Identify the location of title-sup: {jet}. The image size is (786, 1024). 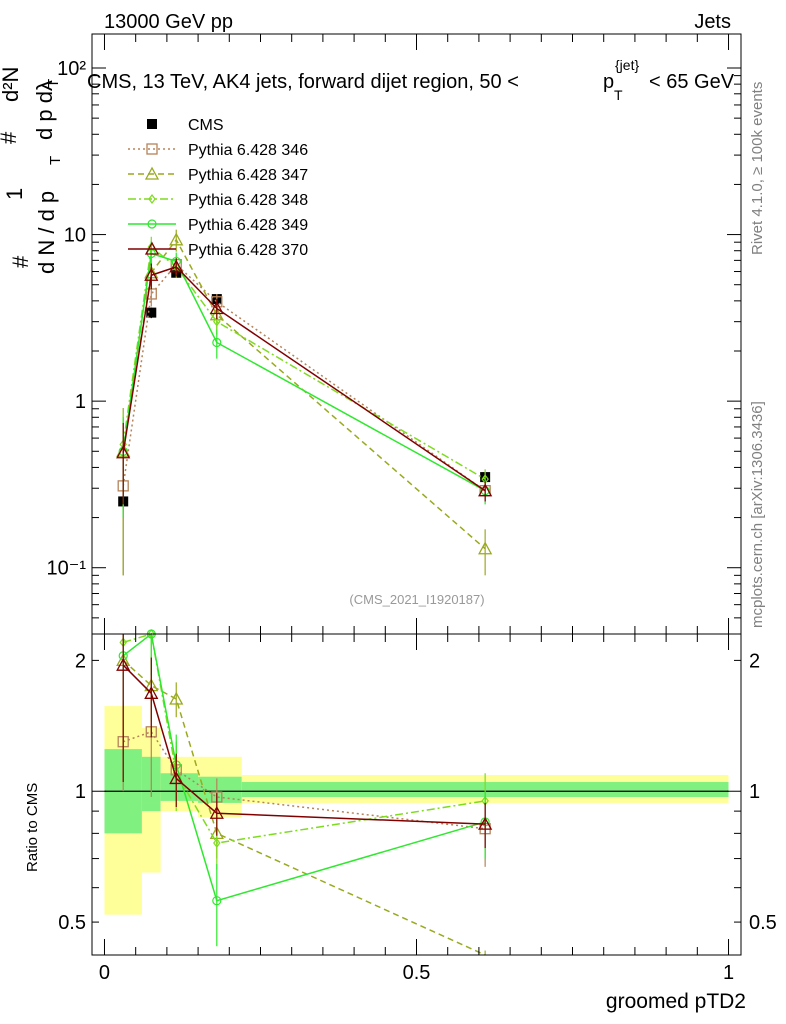
(627, 65).